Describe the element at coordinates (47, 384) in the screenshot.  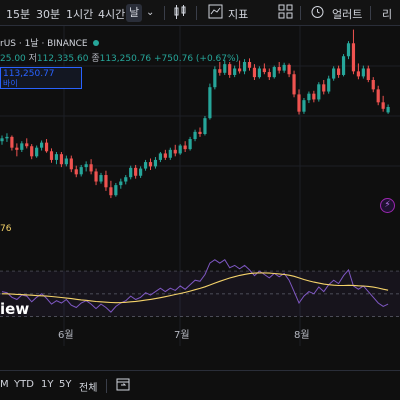
I see `range-1y: 1Y` at that location.